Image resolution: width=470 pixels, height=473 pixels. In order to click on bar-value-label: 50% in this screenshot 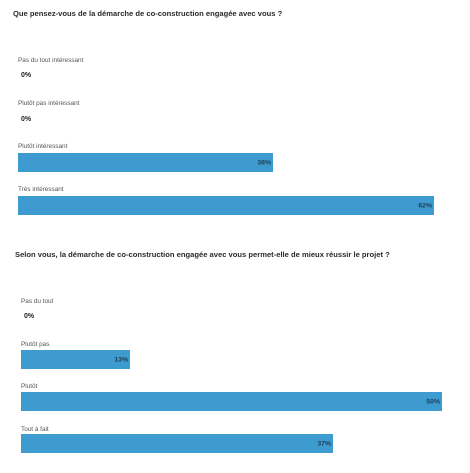, I will do `click(433, 401)`.